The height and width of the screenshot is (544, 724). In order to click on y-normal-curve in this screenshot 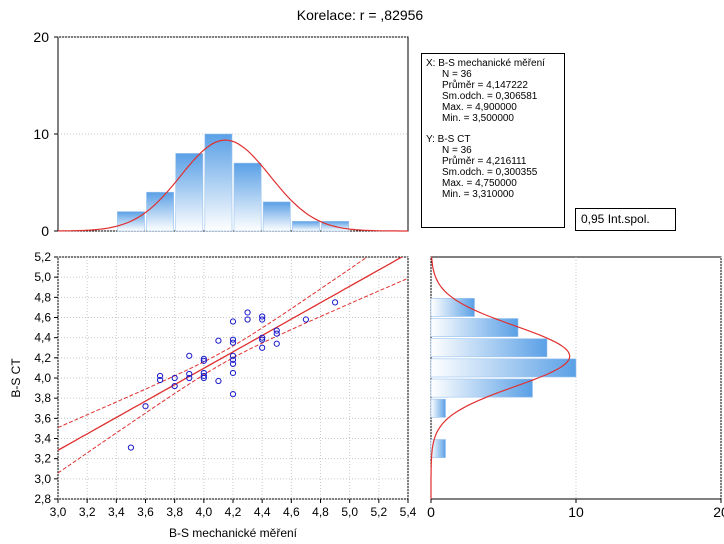, I will do `click(500, 377)`.